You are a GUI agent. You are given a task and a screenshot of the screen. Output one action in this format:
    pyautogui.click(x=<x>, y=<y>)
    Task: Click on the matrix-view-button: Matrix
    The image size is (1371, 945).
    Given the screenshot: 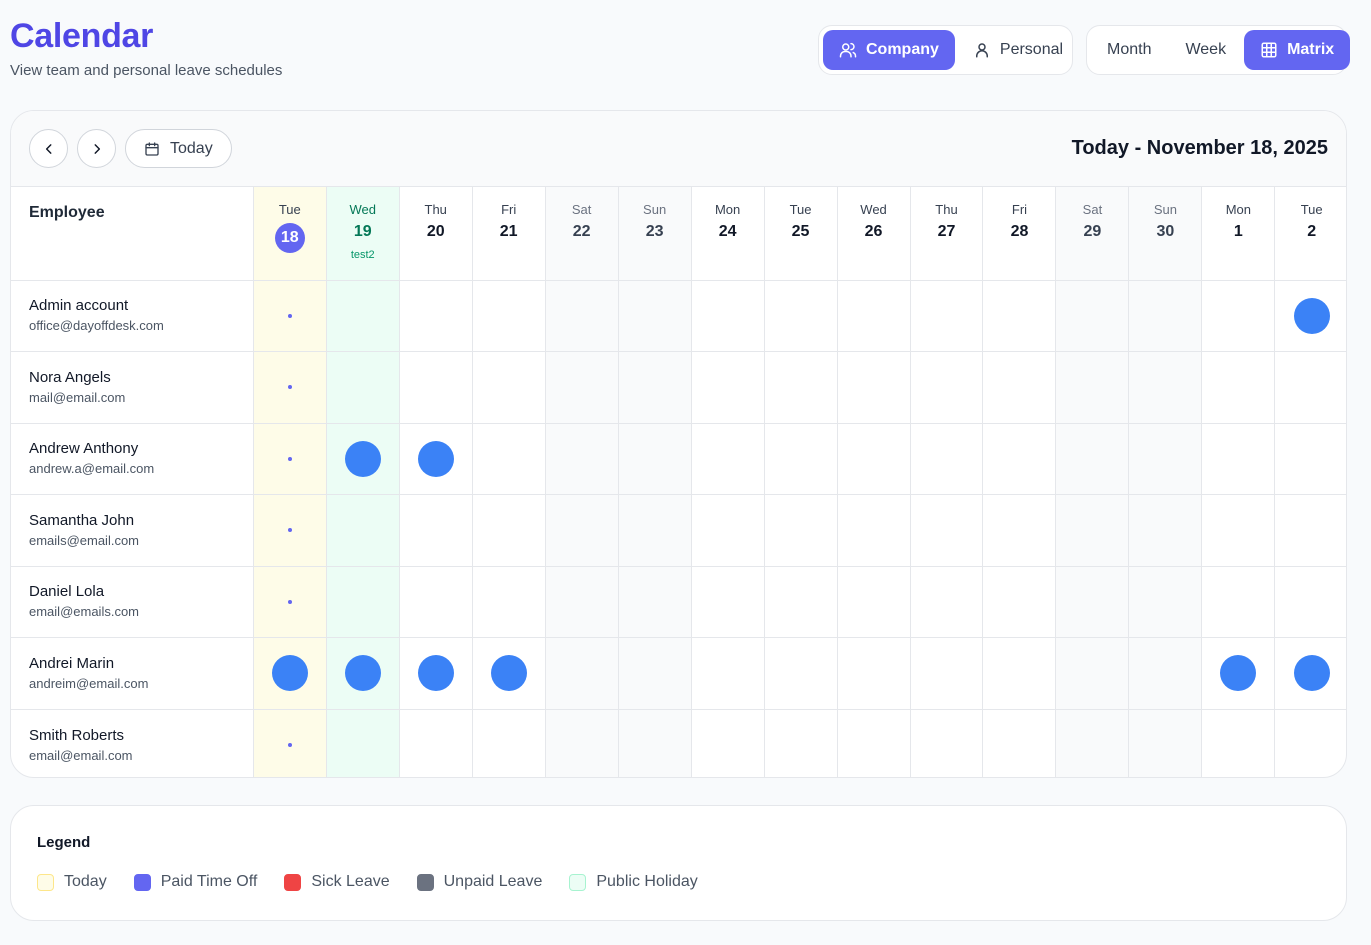 What is the action you would take?
    pyautogui.click(x=1297, y=50)
    